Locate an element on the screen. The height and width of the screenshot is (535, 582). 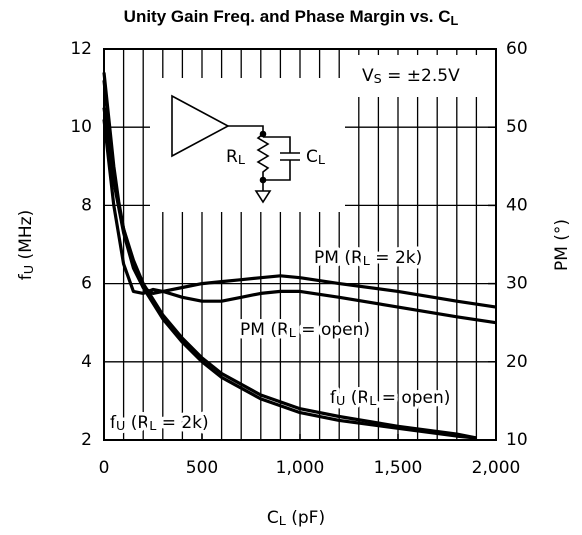
resistor-label: RL is located at coordinates (236, 157).